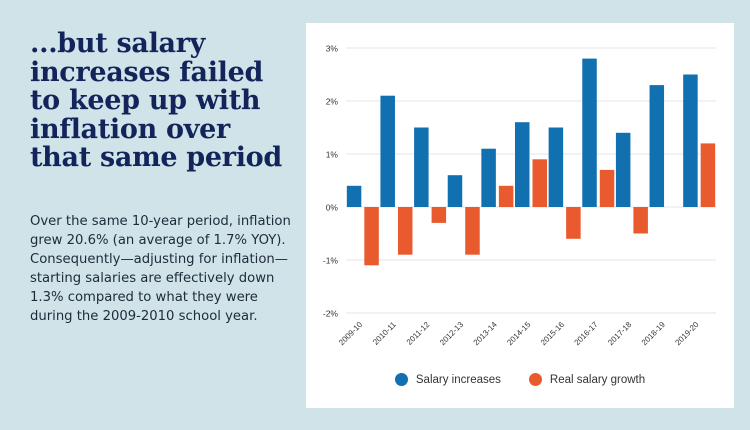 Image resolution: width=750 pixels, height=430 pixels. What do you see at coordinates (332, 102) in the screenshot?
I see `y-tick-label: 2%` at bounding box center [332, 102].